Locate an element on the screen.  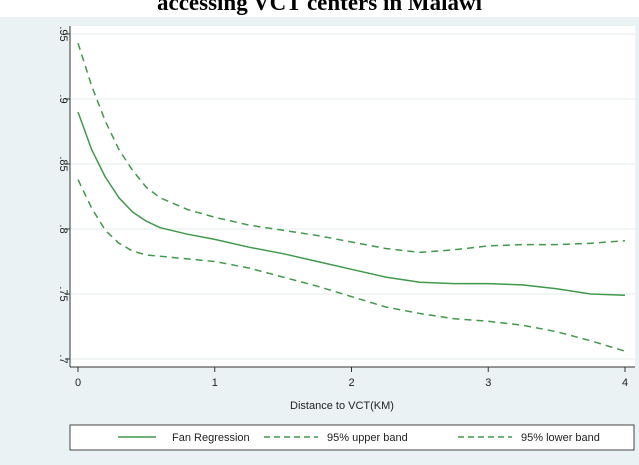
x-tick-label-0: 0 is located at coordinates (78, 383).